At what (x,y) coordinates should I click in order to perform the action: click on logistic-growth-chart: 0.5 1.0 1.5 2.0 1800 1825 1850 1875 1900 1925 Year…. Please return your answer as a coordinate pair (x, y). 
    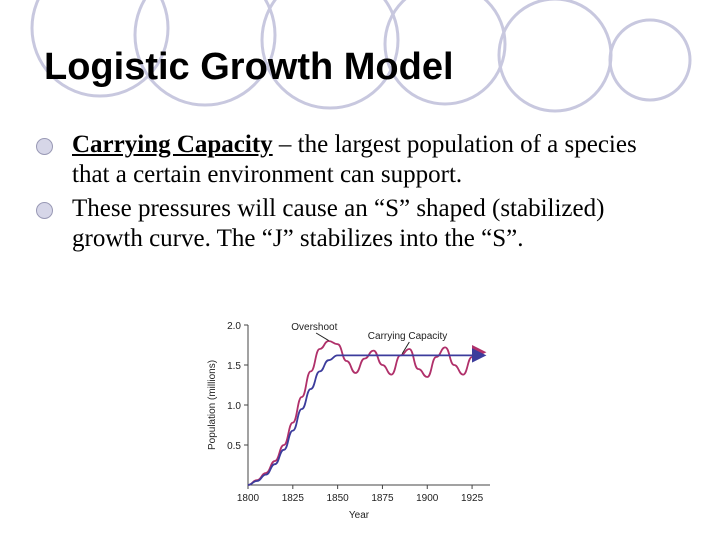
    Looking at the image, I should click on (348, 421).